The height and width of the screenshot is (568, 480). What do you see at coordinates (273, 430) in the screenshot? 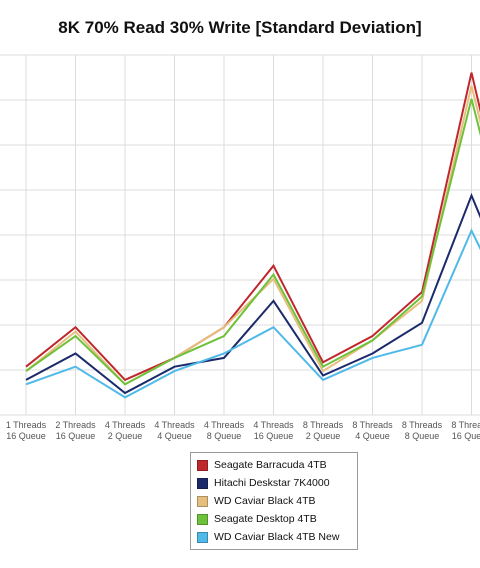
I see `x-tick-label: 4 Threads 16 Queue` at bounding box center [273, 430].